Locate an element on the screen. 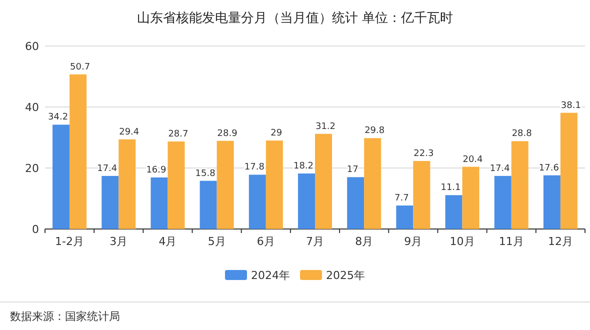  data-label: 29 is located at coordinates (276, 133).